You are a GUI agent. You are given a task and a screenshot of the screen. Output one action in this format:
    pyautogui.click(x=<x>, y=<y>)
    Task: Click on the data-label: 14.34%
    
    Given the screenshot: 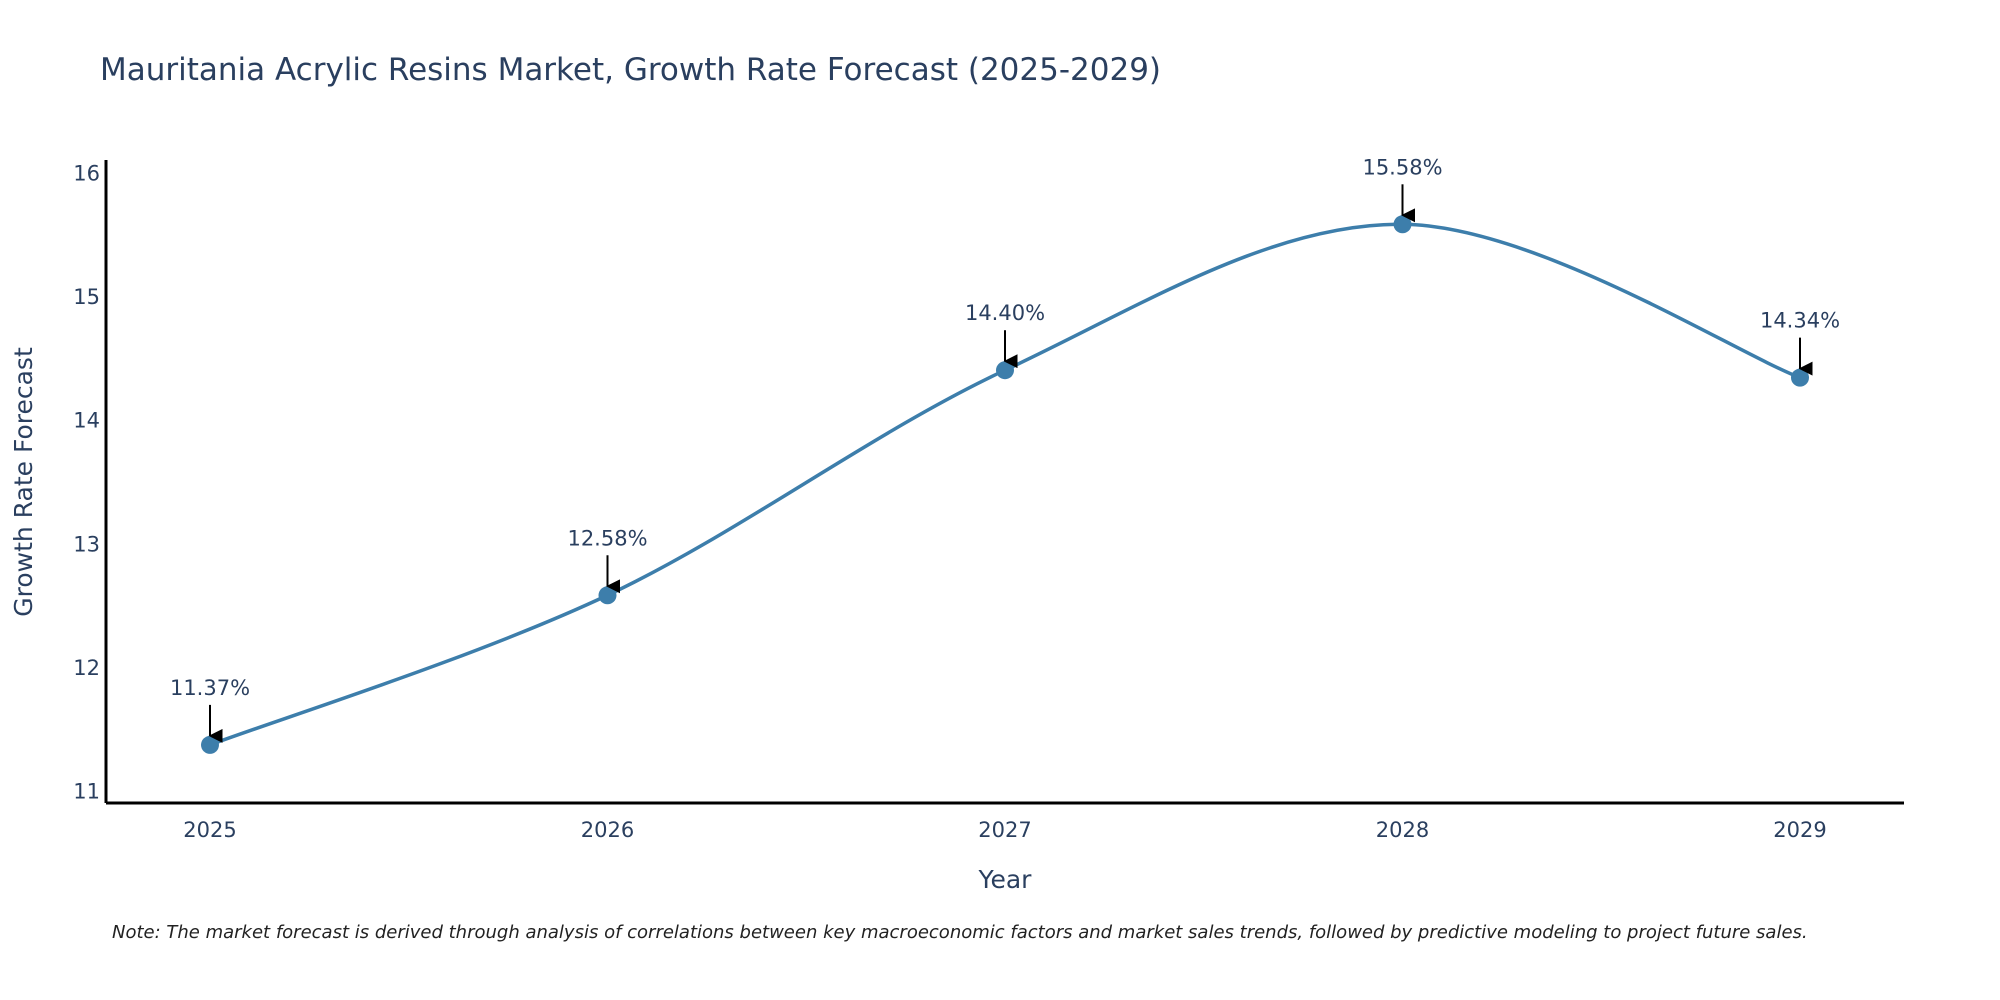 What is the action you would take?
    pyautogui.click(x=1800, y=321)
    